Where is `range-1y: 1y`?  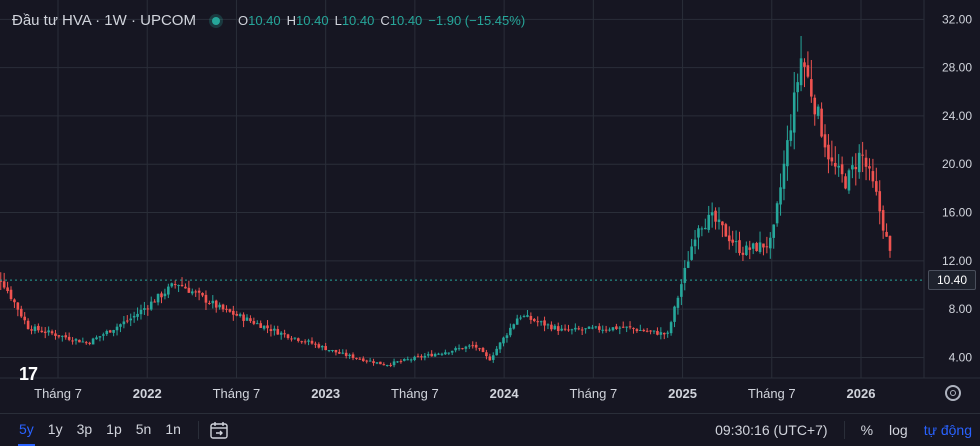
range-1y: 1y is located at coordinates (55, 429).